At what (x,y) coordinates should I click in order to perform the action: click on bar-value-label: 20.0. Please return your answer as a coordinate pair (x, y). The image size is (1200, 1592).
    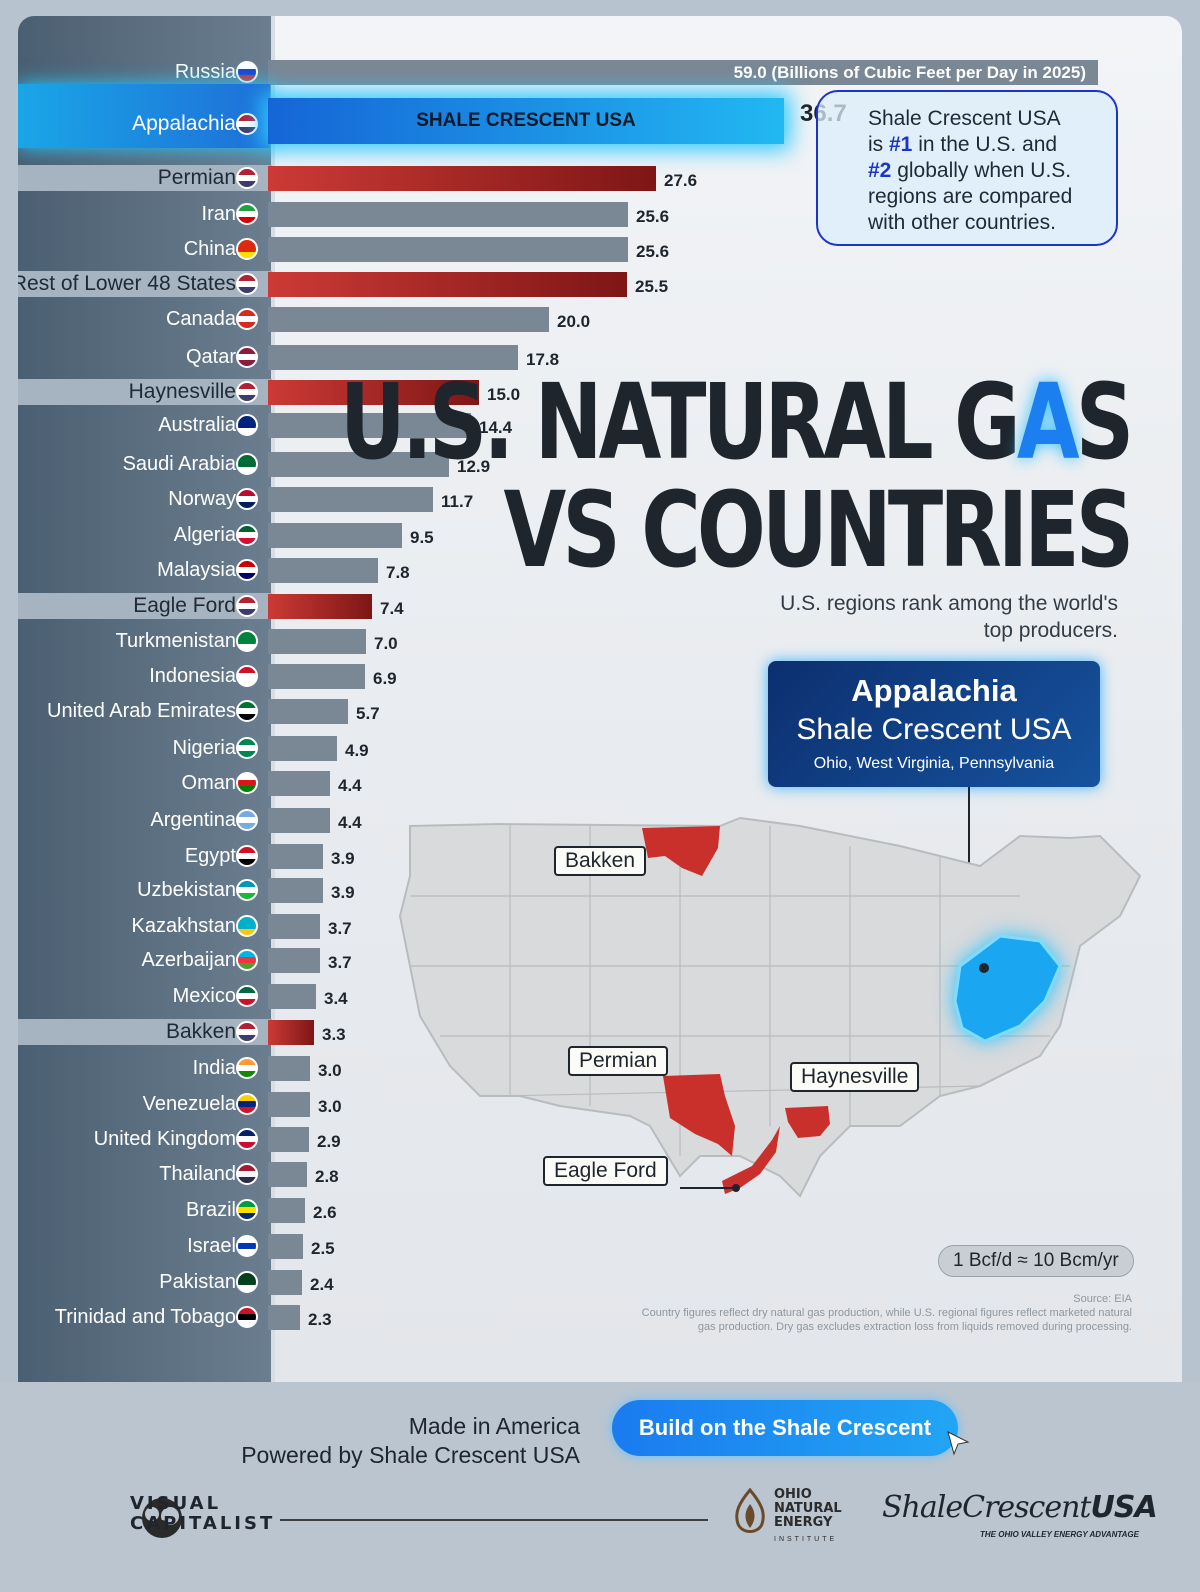
    Looking at the image, I should click on (574, 321).